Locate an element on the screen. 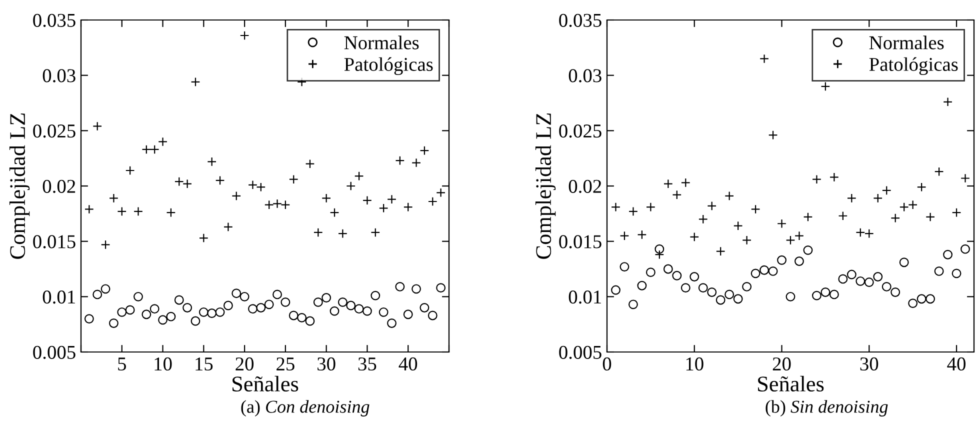 The width and height of the screenshot is (976, 429). text: (b) Sin denoising is located at coordinates (827, 408).